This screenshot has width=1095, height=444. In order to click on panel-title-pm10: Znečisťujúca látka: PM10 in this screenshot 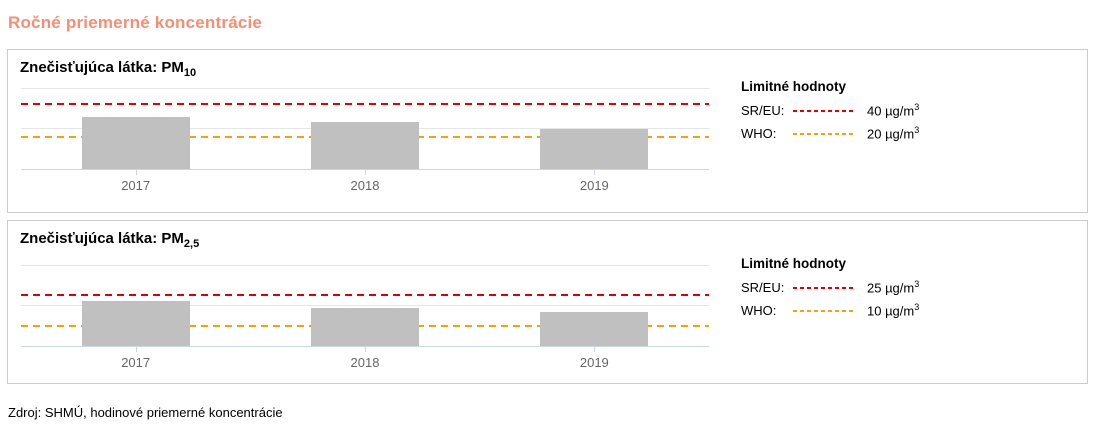, I will do `click(108, 69)`.